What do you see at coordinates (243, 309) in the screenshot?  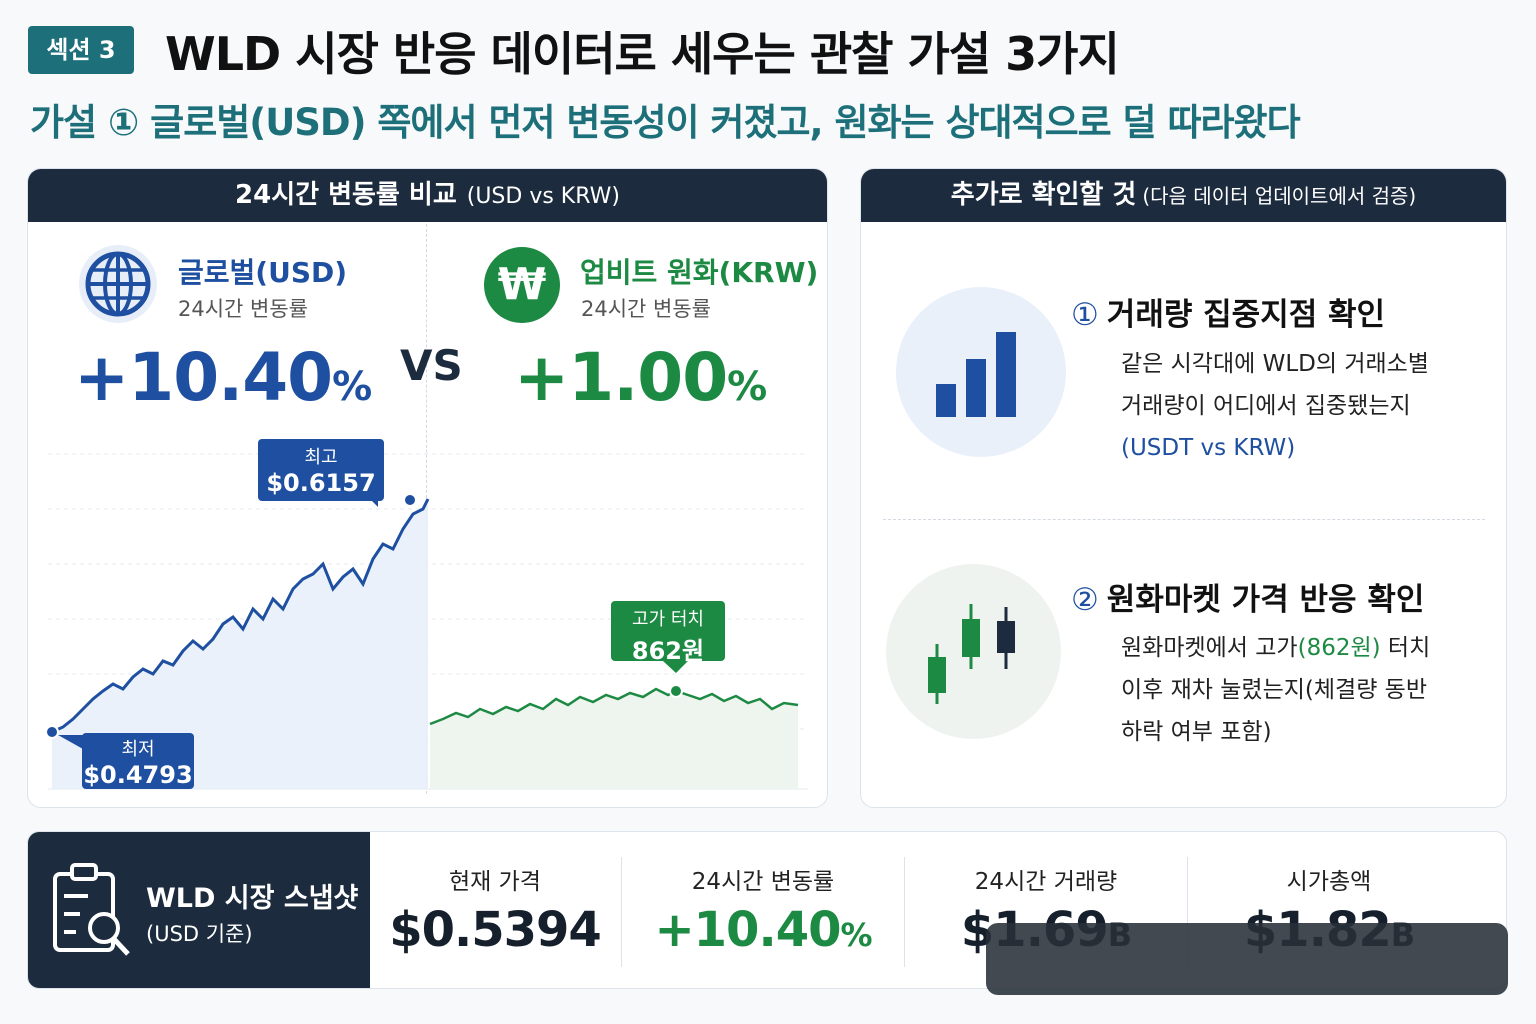 I see `usd-change-sublabel: 24시간 변동률` at bounding box center [243, 309].